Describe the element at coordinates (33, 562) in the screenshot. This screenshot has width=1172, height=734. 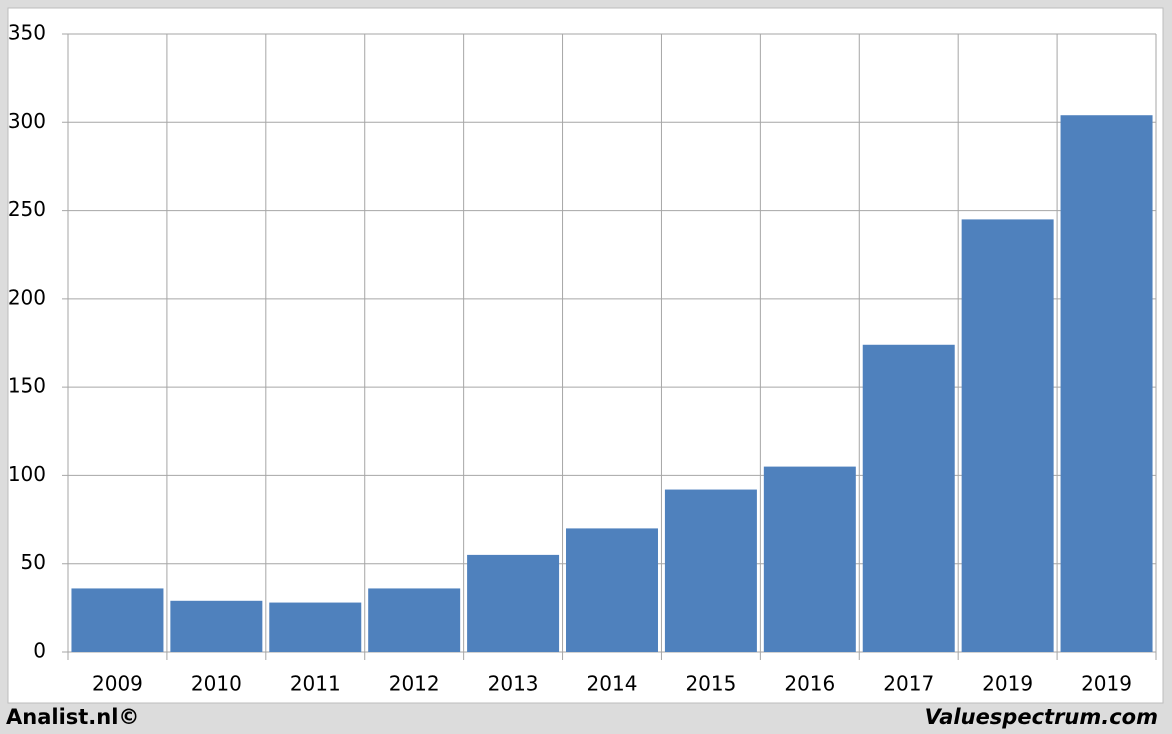
I see `y-tick-label: 50` at that location.